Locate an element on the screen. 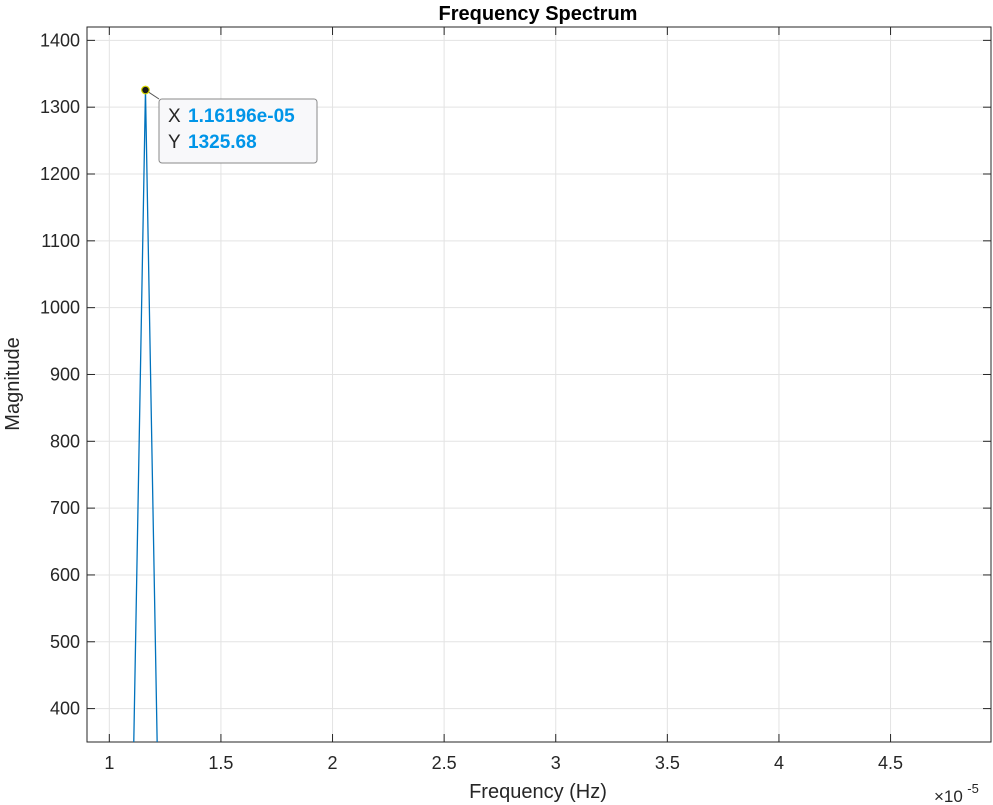  y-tick-label: 500 is located at coordinates (65, 642).